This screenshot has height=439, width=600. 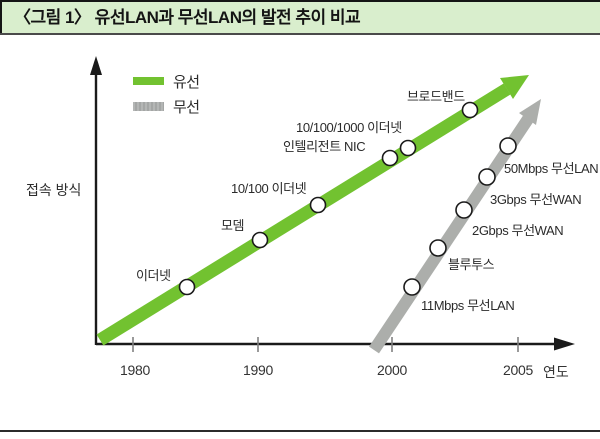 I want to click on label-3gbps-wwan: 3Gbps 무선WAN, so click(x=536, y=199).